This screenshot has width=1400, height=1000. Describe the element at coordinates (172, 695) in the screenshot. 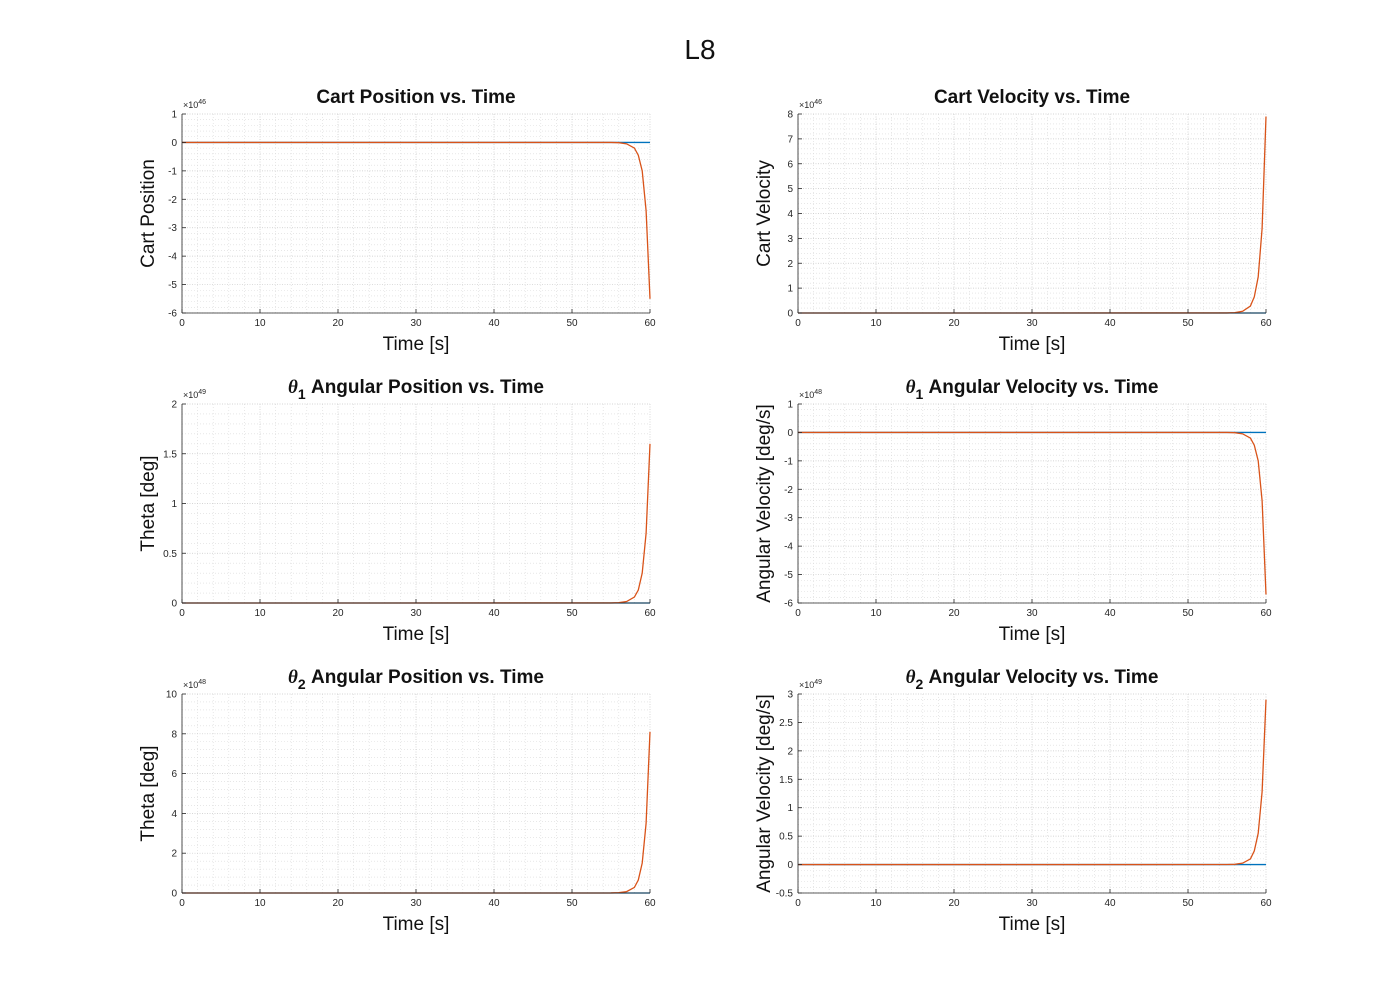

I see `y-tick-label: 10` at that location.